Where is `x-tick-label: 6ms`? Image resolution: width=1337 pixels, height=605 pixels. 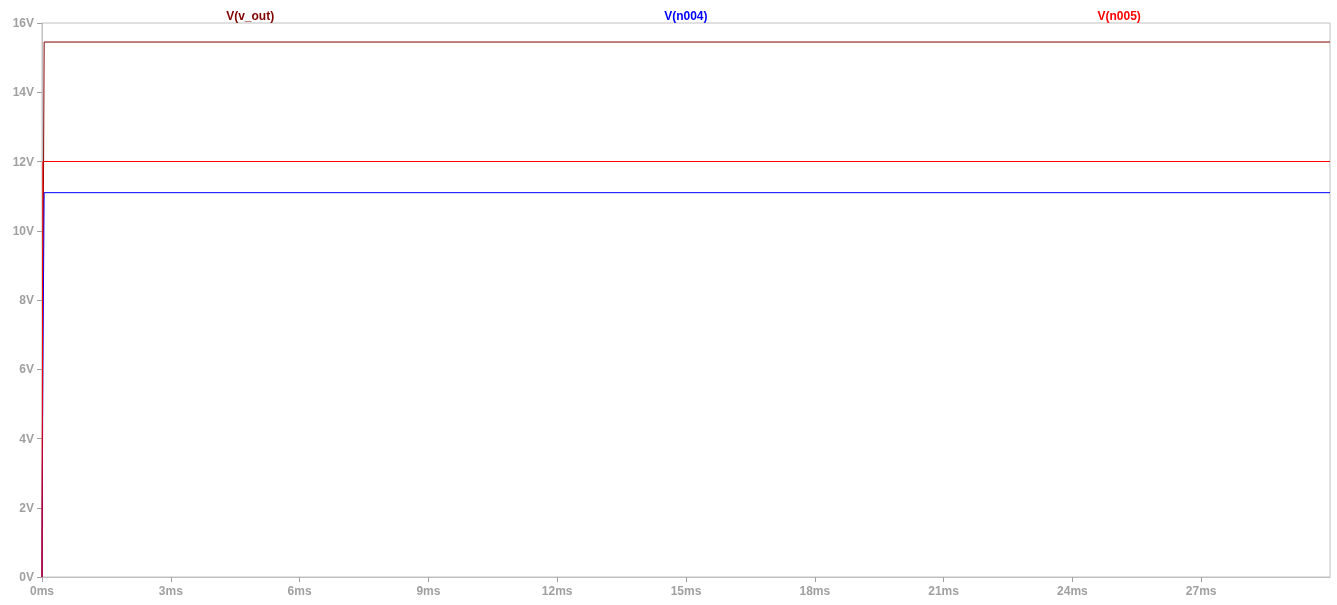
x-tick-label: 6ms is located at coordinates (299, 591).